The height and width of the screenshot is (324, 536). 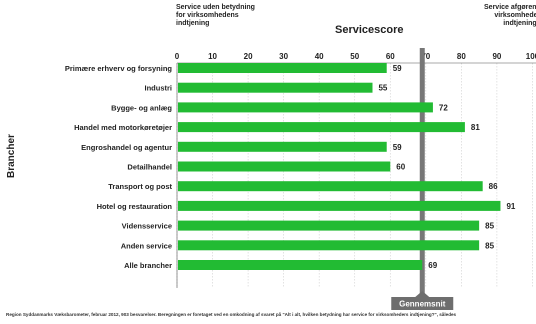 I want to click on category-label: Hotel og restauration, so click(x=135, y=206).